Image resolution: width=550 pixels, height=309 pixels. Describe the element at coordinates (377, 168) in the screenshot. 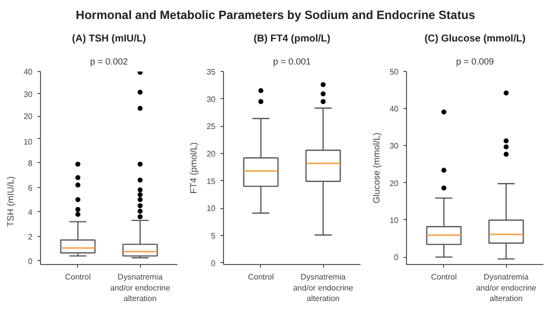

I see `y-axis-title: Glucose (mmol/L)` at that location.